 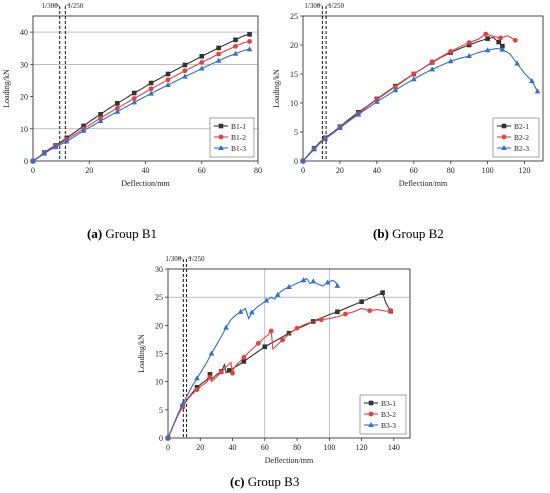 I want to click on x-tick-label: 40, so click(x=233, y=447).